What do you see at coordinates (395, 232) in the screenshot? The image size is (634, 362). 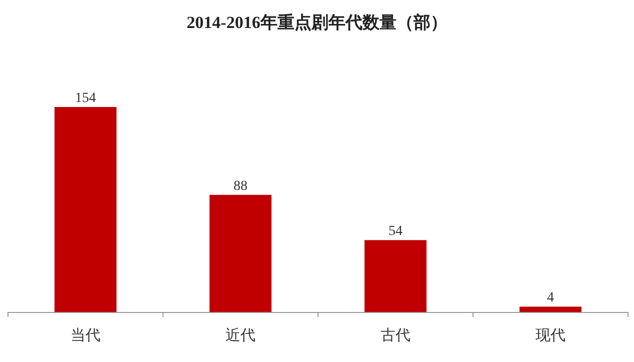 I see `data-label: 54` at bounding box center [395, 232].